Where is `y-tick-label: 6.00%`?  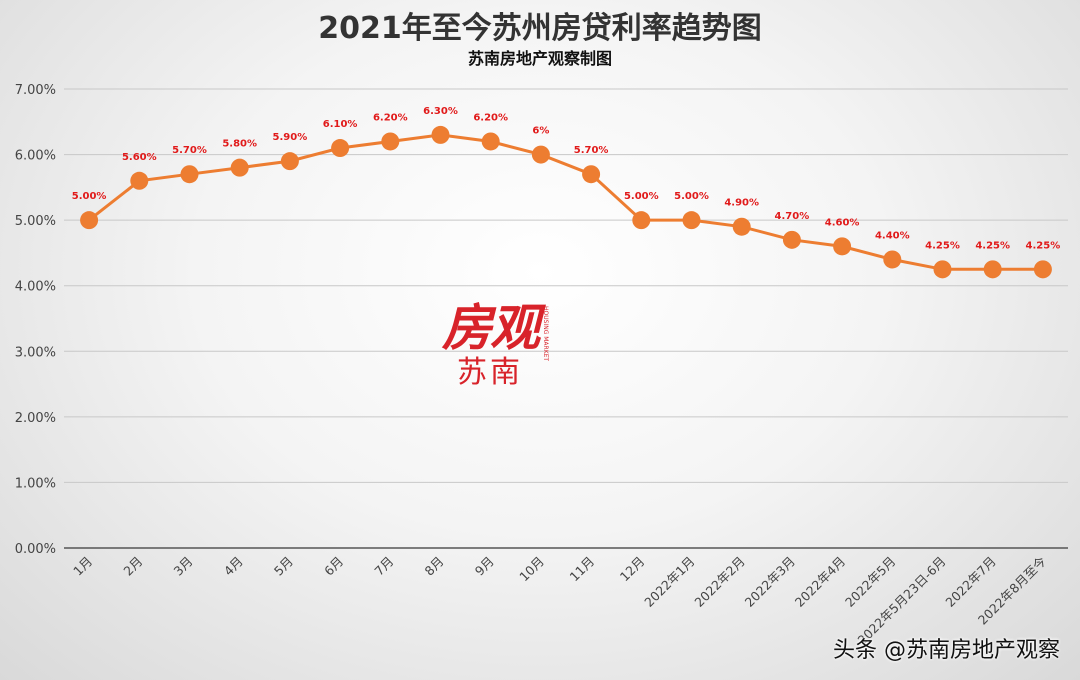
y-tick-label: 6.00% is located at coordinates (35, 156).